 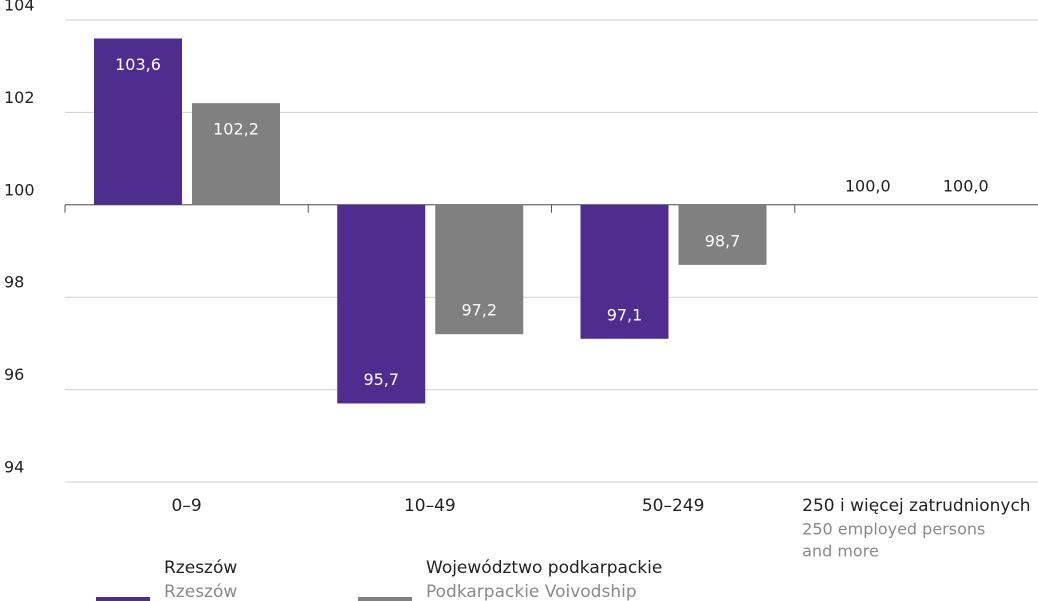 I want to click on x-tick-sublabel: 250 employed persons, so click(x=893, y=529).